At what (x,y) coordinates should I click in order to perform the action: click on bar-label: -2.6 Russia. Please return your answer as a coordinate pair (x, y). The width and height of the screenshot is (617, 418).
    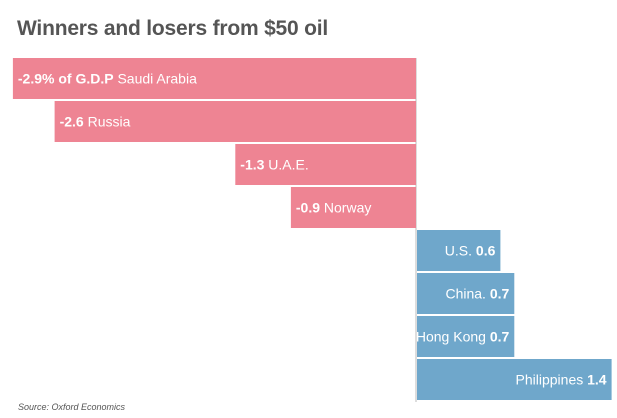
    Looking at the image, I should click on (95, 122).